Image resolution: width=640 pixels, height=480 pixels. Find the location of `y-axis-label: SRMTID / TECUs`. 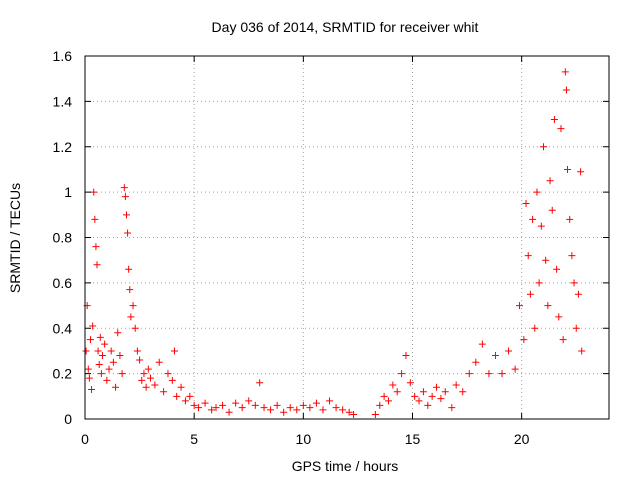

y-axis-label: SRMTID / TECUs is located at coordinates (15, 238).